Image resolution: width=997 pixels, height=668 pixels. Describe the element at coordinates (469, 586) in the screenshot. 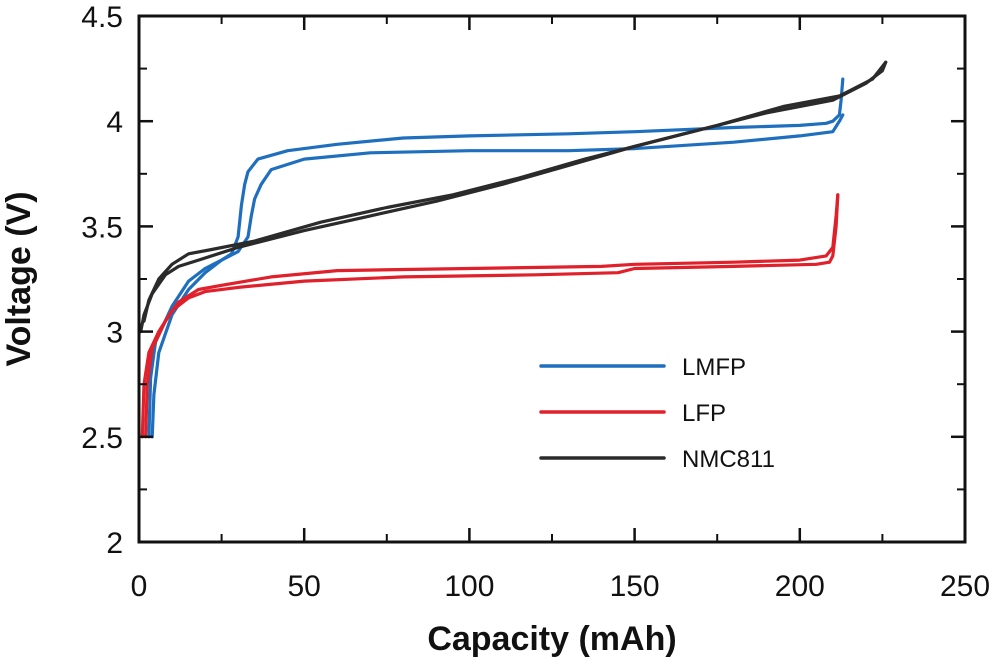

I see `x-tick-label: 100` at that location.